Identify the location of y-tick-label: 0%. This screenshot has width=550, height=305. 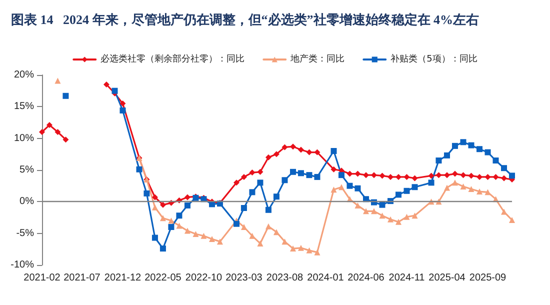
(27, 202).